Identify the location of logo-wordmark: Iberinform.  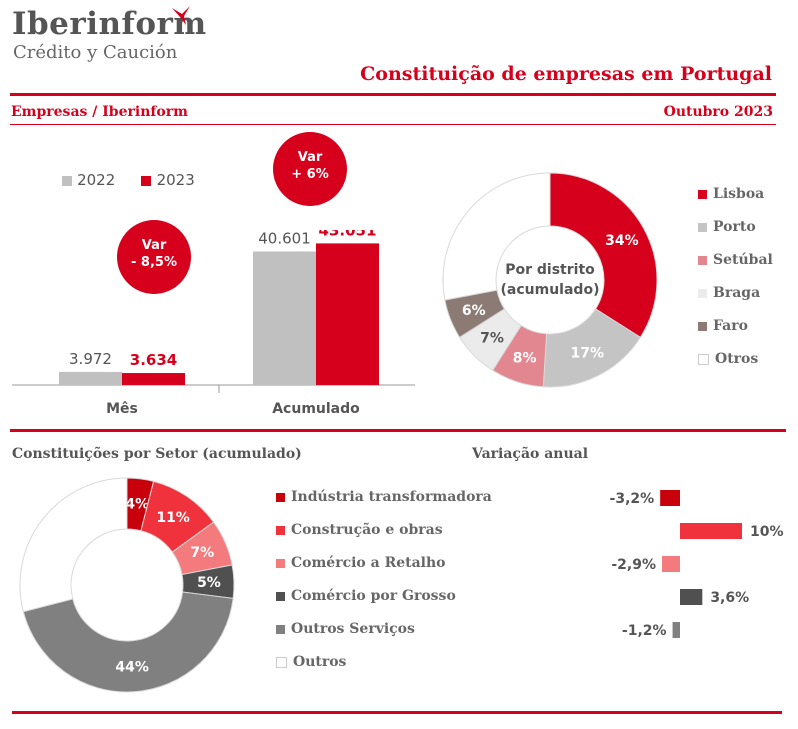
(109, 24).